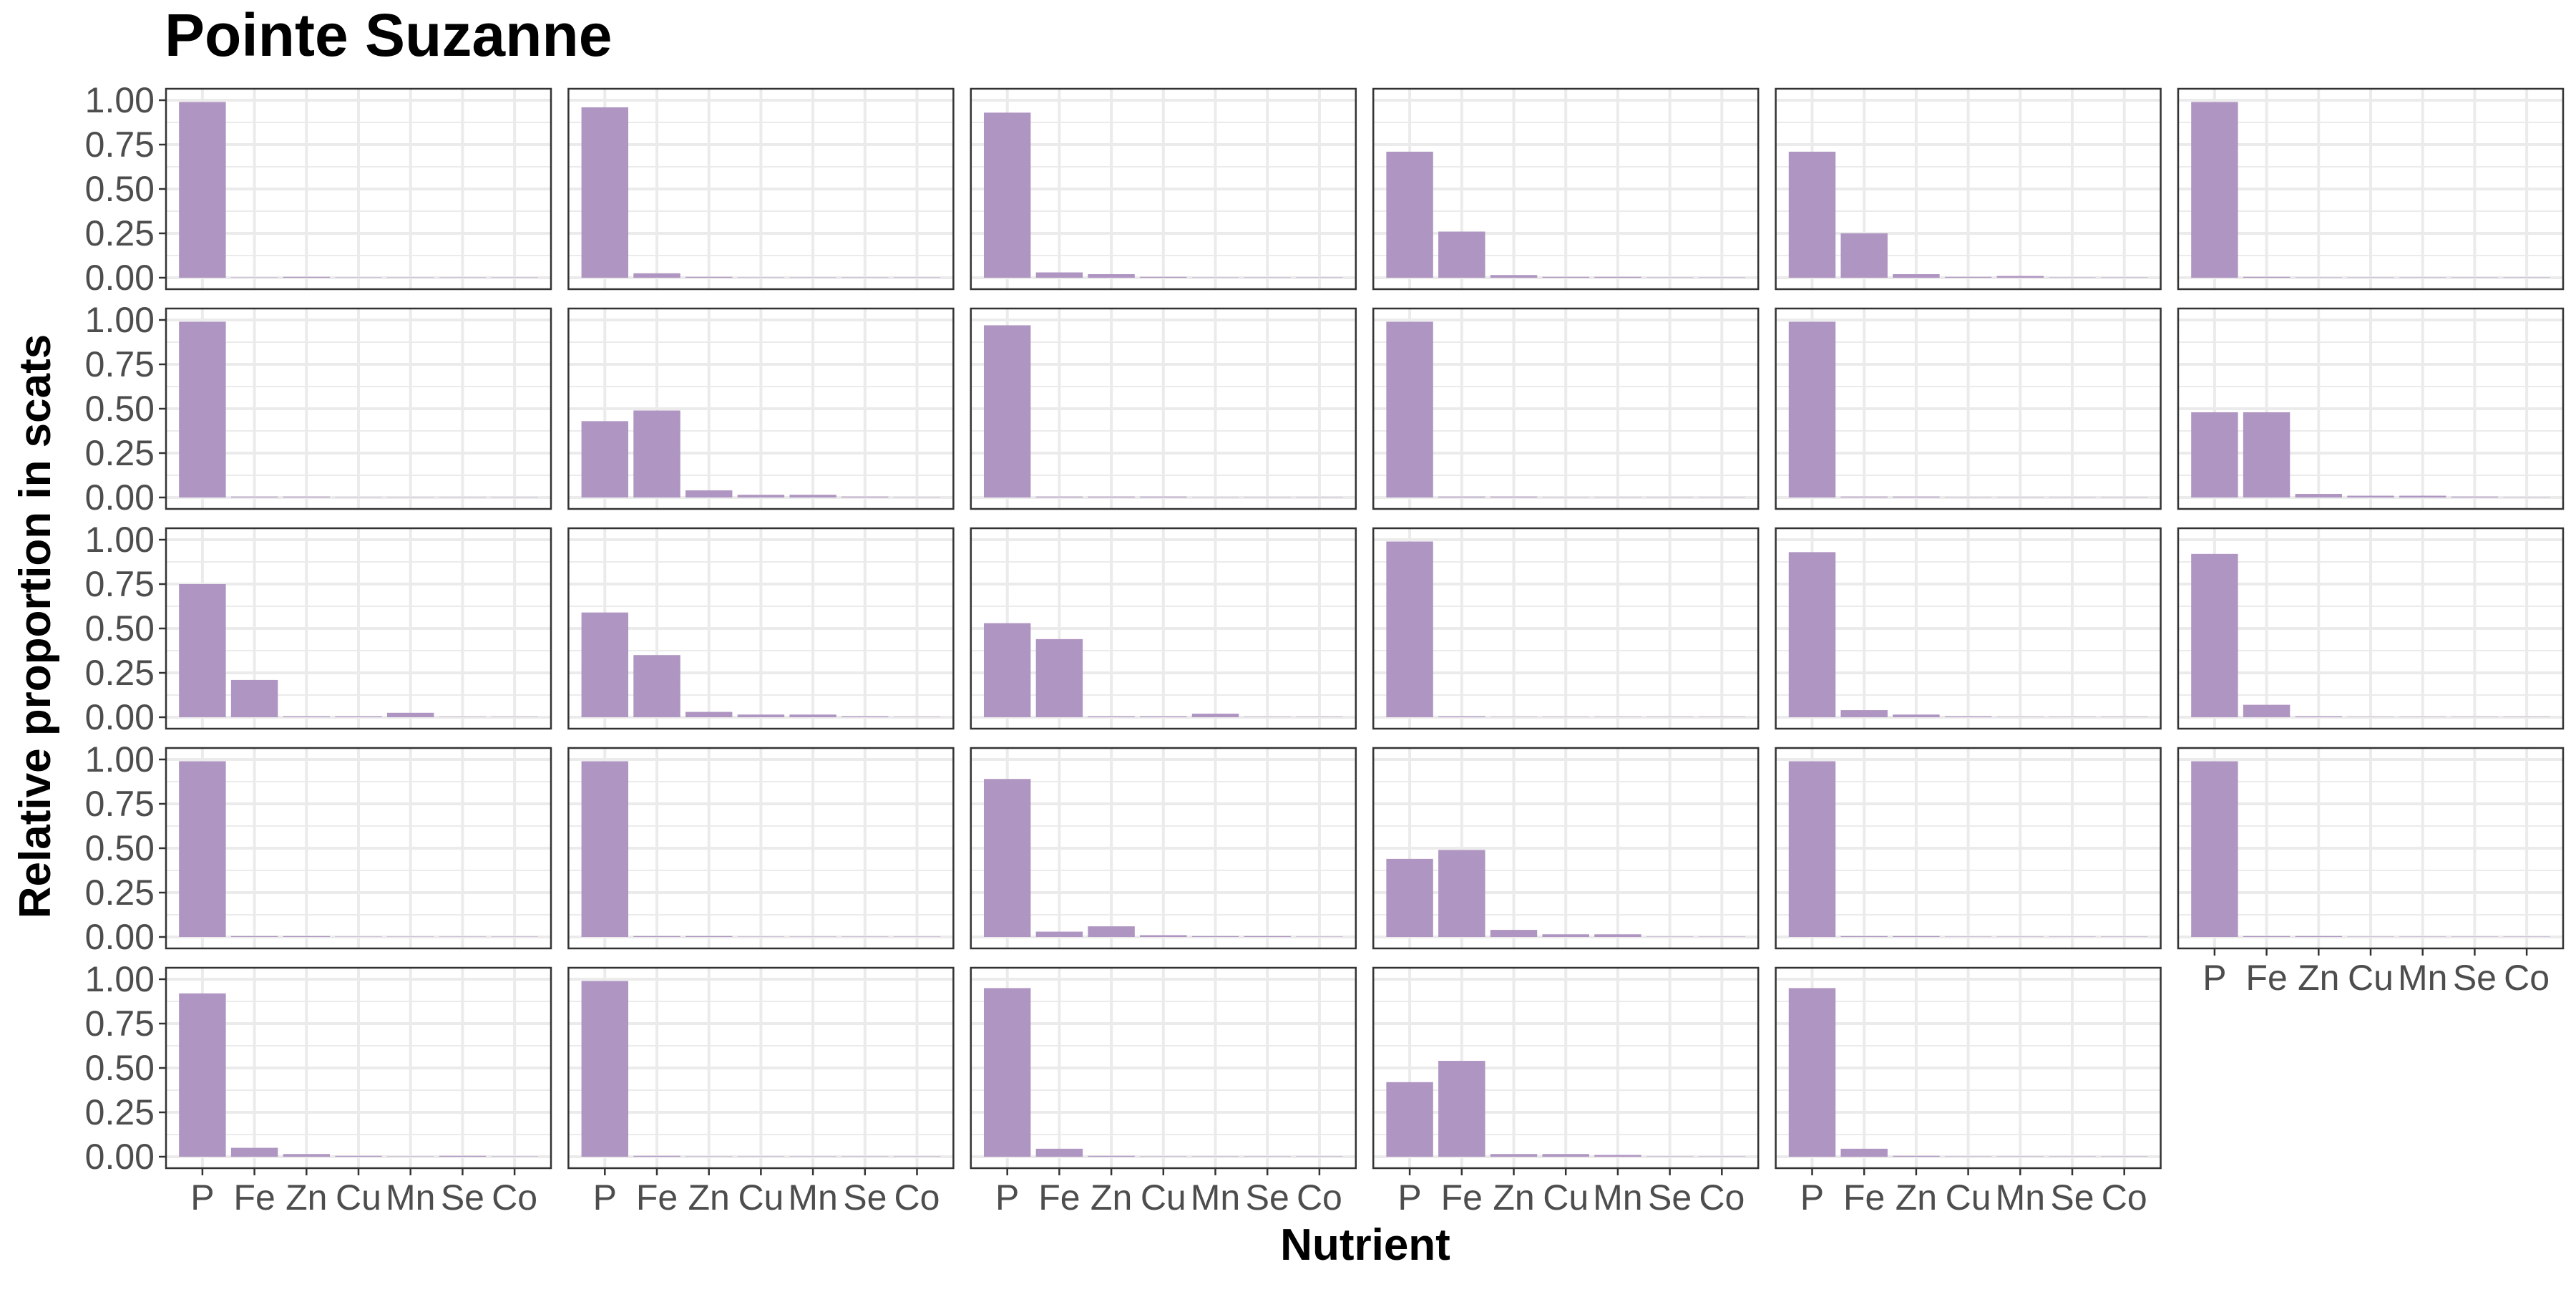  Describe the element at coordinates (120, 717) in the screenshot. I see `y-tick-label: 0.00` at that location.